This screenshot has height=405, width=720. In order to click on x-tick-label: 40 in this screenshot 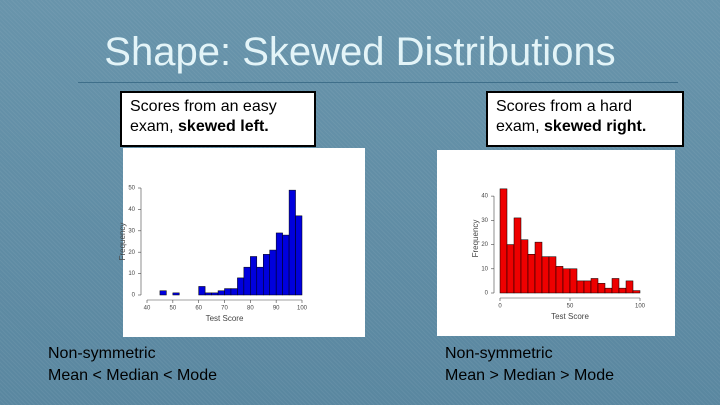, I will do `click(147, 309)`.